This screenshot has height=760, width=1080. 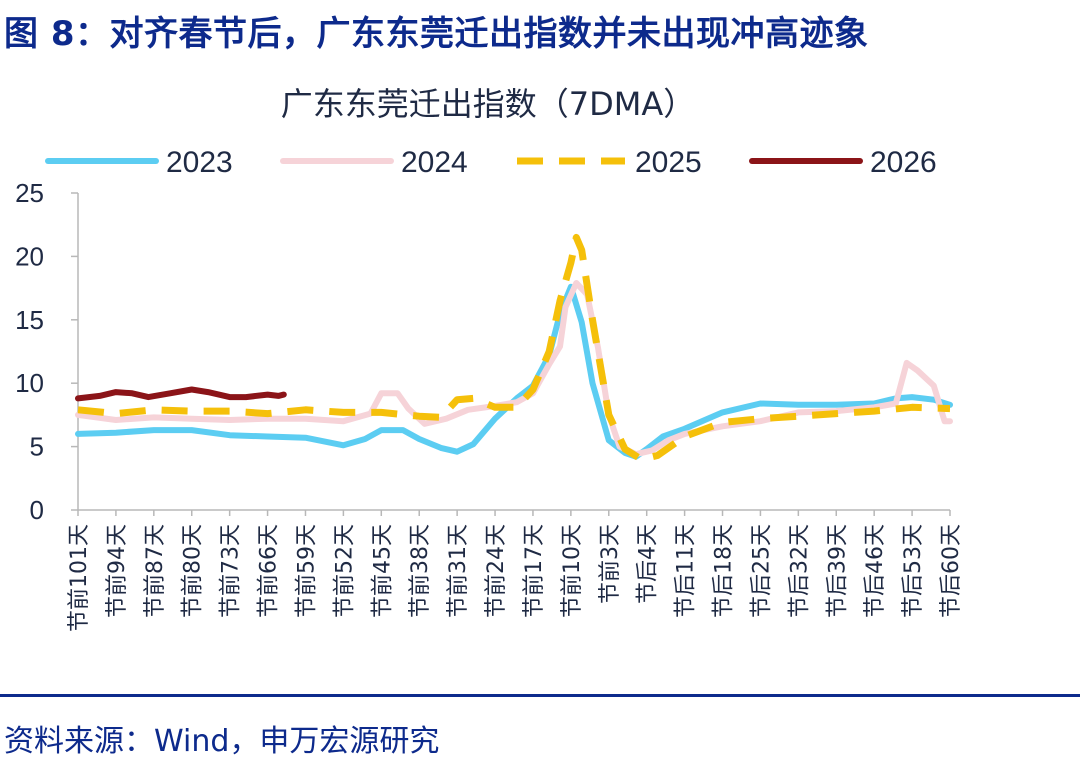 I want to click on y-tick-label: 10, so click(x=29, y=383).